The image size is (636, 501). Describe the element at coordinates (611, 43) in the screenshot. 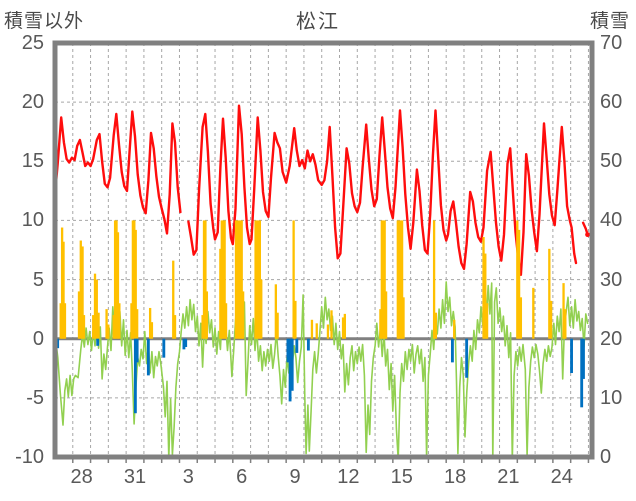

I see `right-axis-tick-label: 70` at that location.